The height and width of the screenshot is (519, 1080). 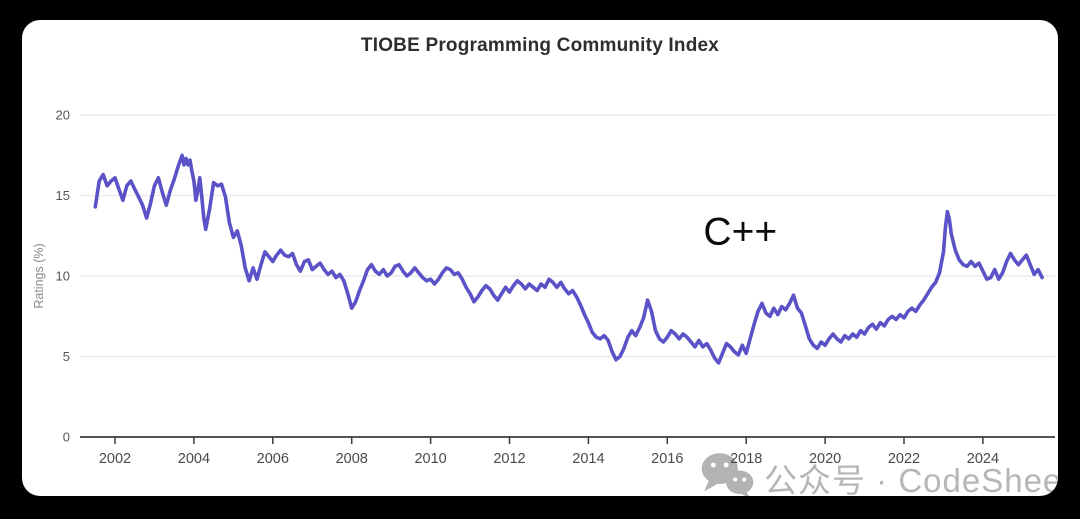 I want to click on svg-text: 2016, so click(x=667, y=459).